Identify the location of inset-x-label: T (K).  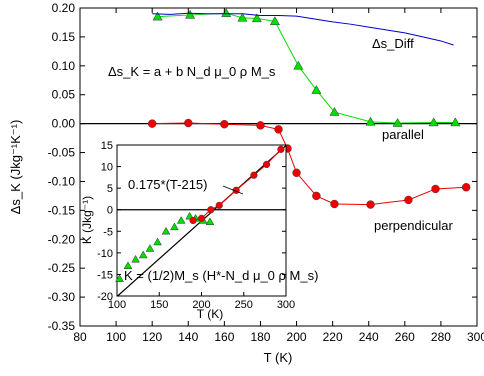
(210, 314).